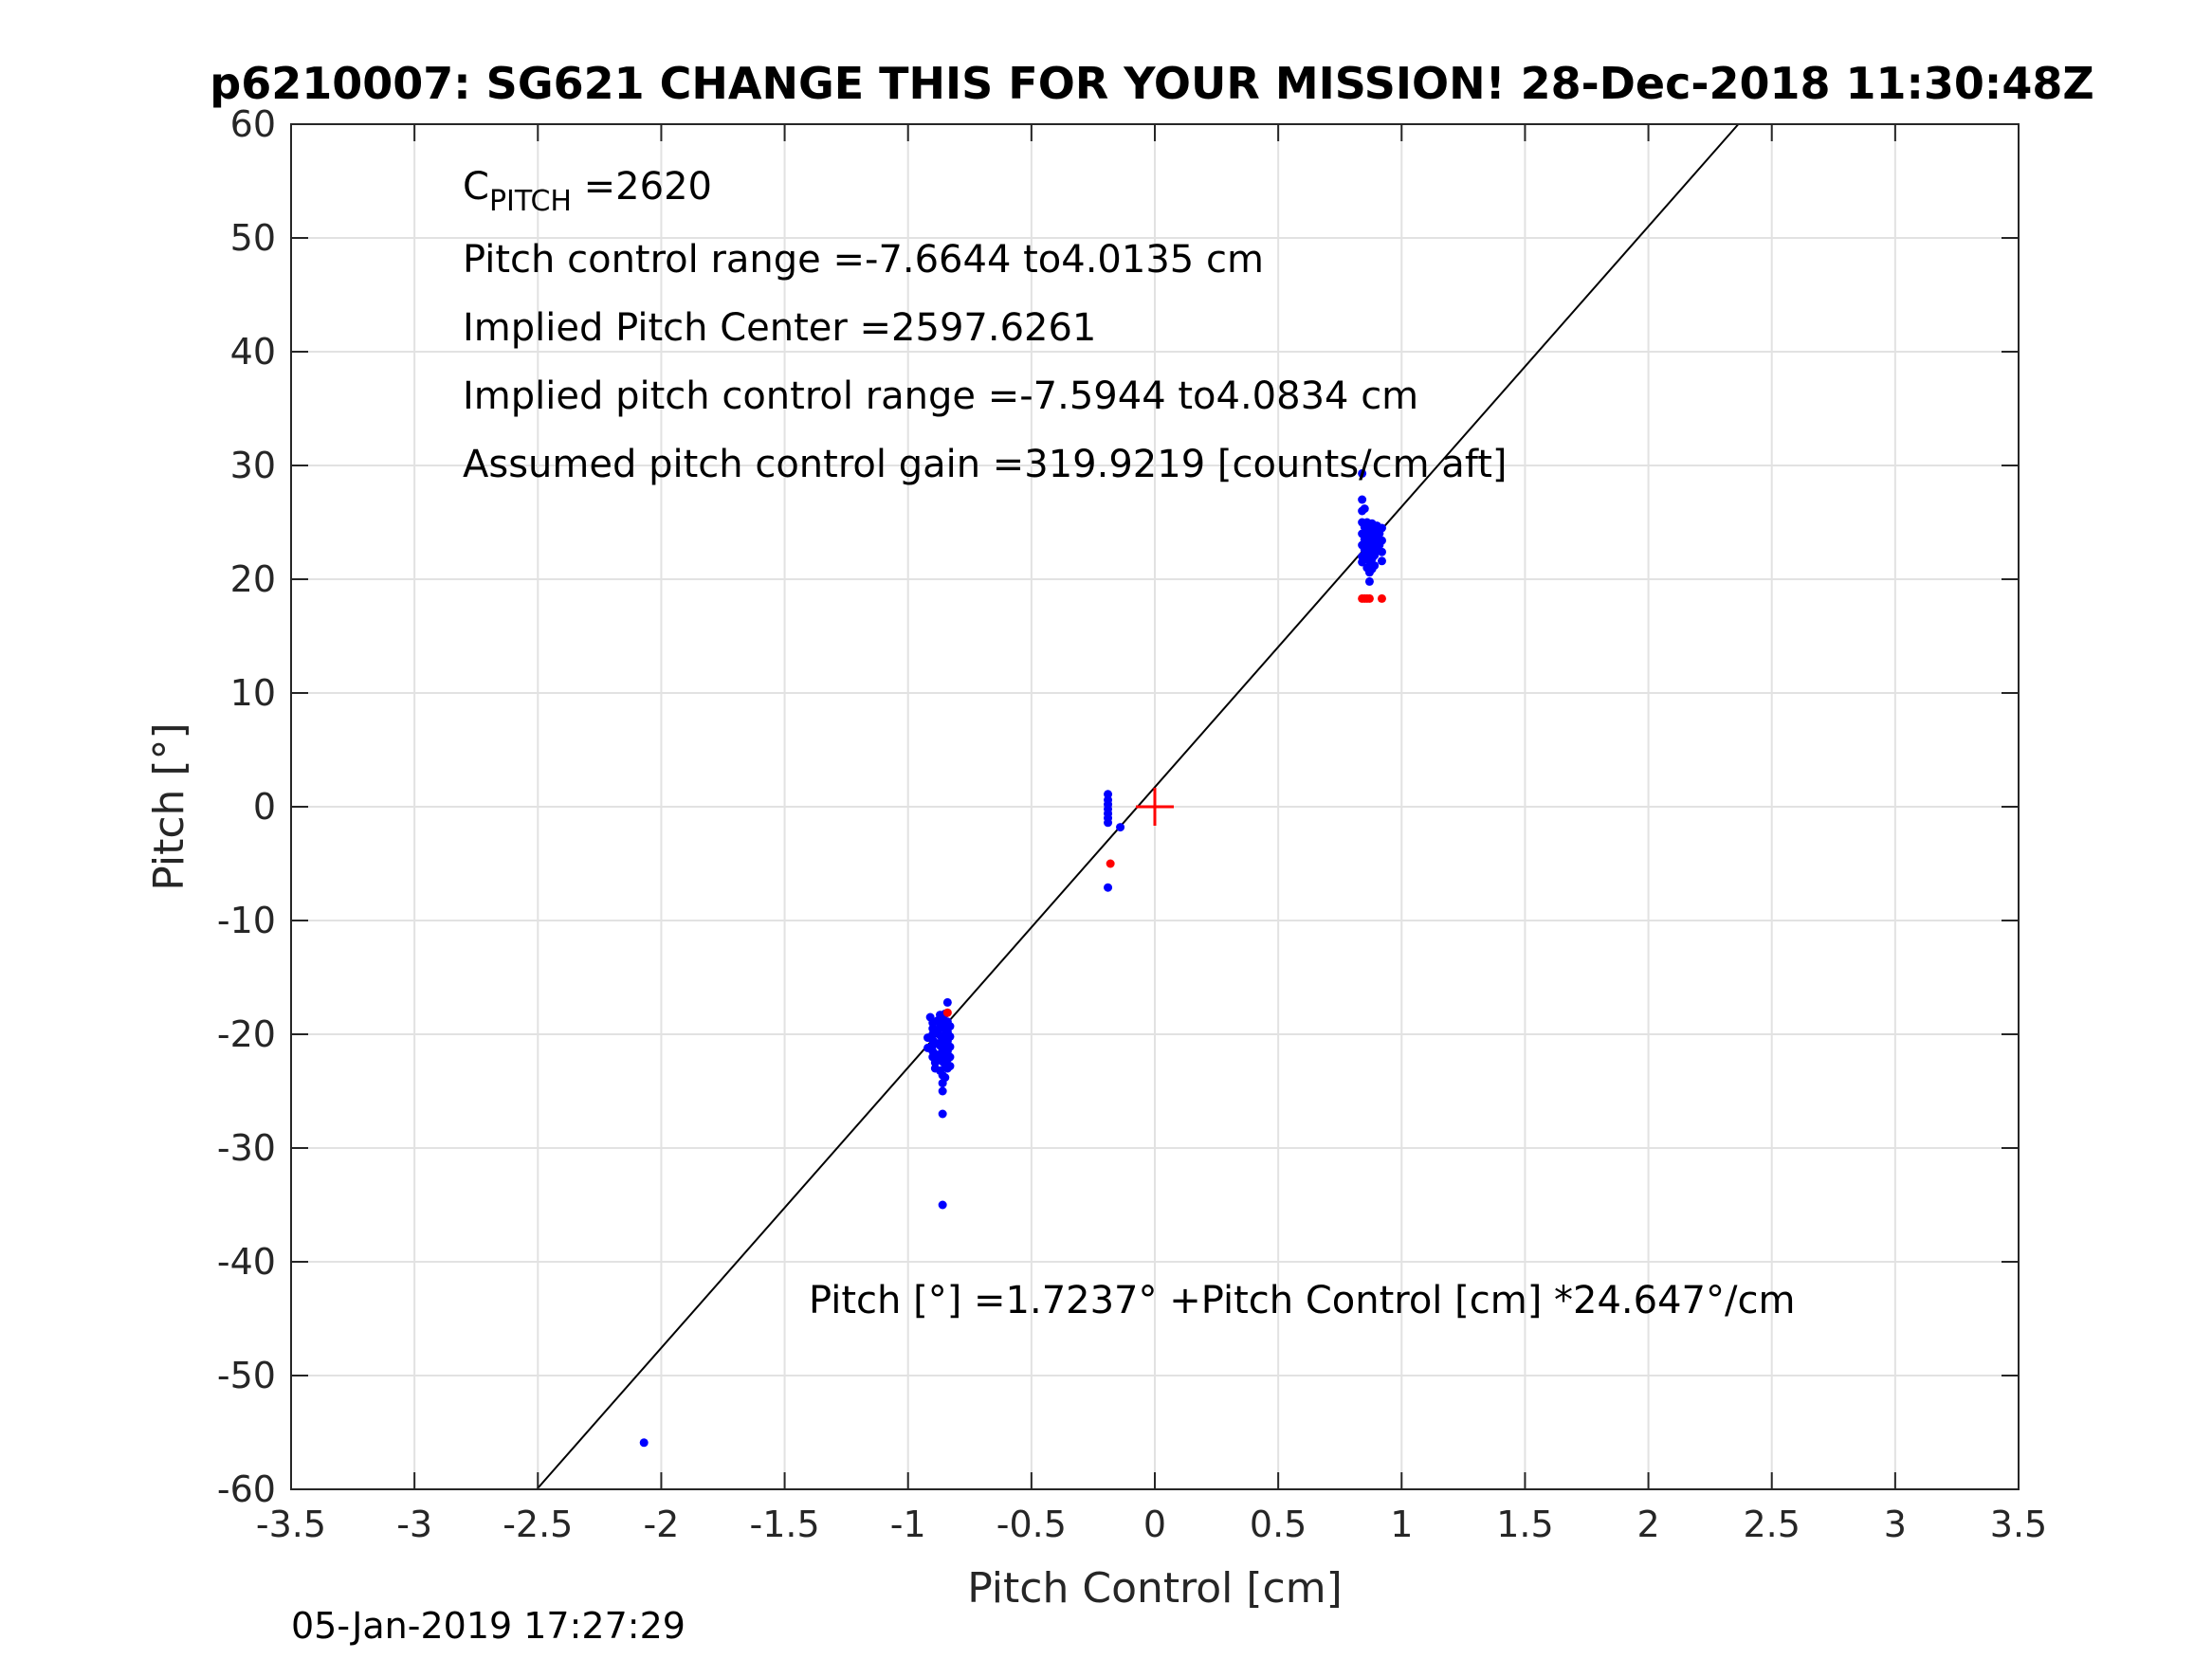 The image size is (2212, 1659). Describe the element at coordinates (538, 1524) in the screenshot. I see `x-tick-label: -2.5` at that location.